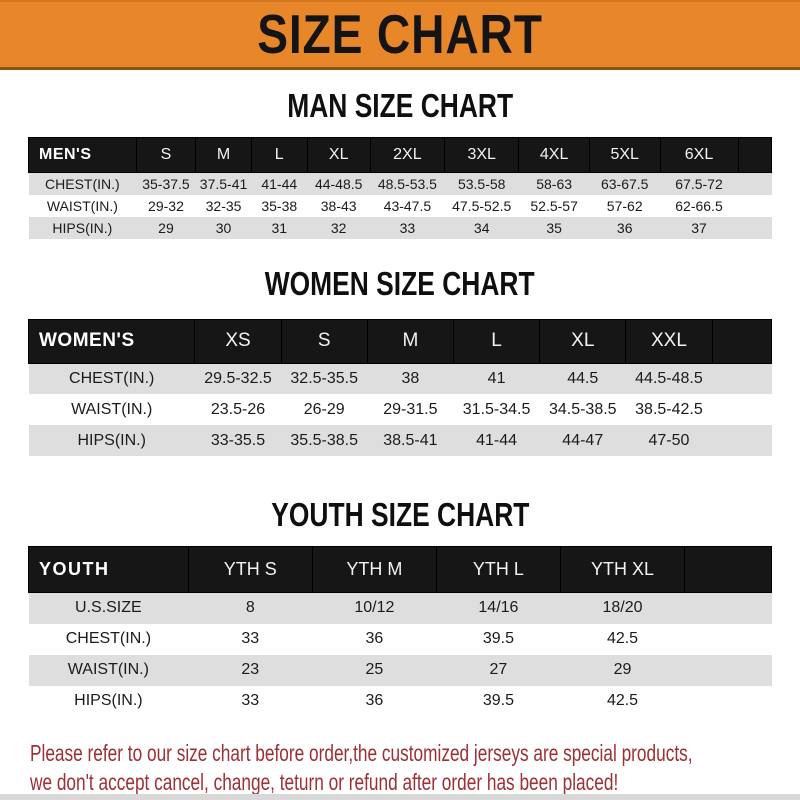 The image size is (800, 800). I want to click on youth-section-title: YOUTH SIZE CHART, so click(400, 515).